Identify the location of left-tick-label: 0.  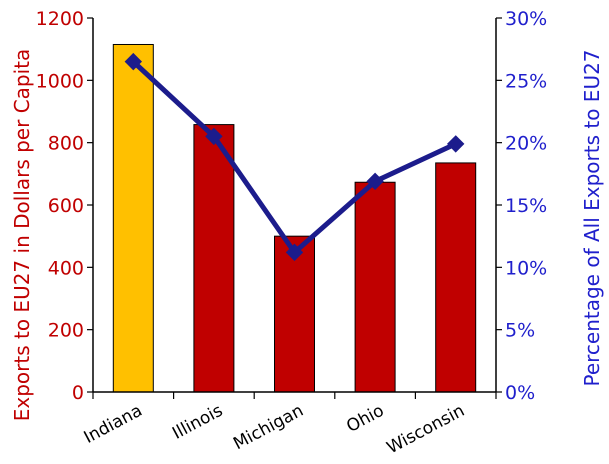
(78, 393).